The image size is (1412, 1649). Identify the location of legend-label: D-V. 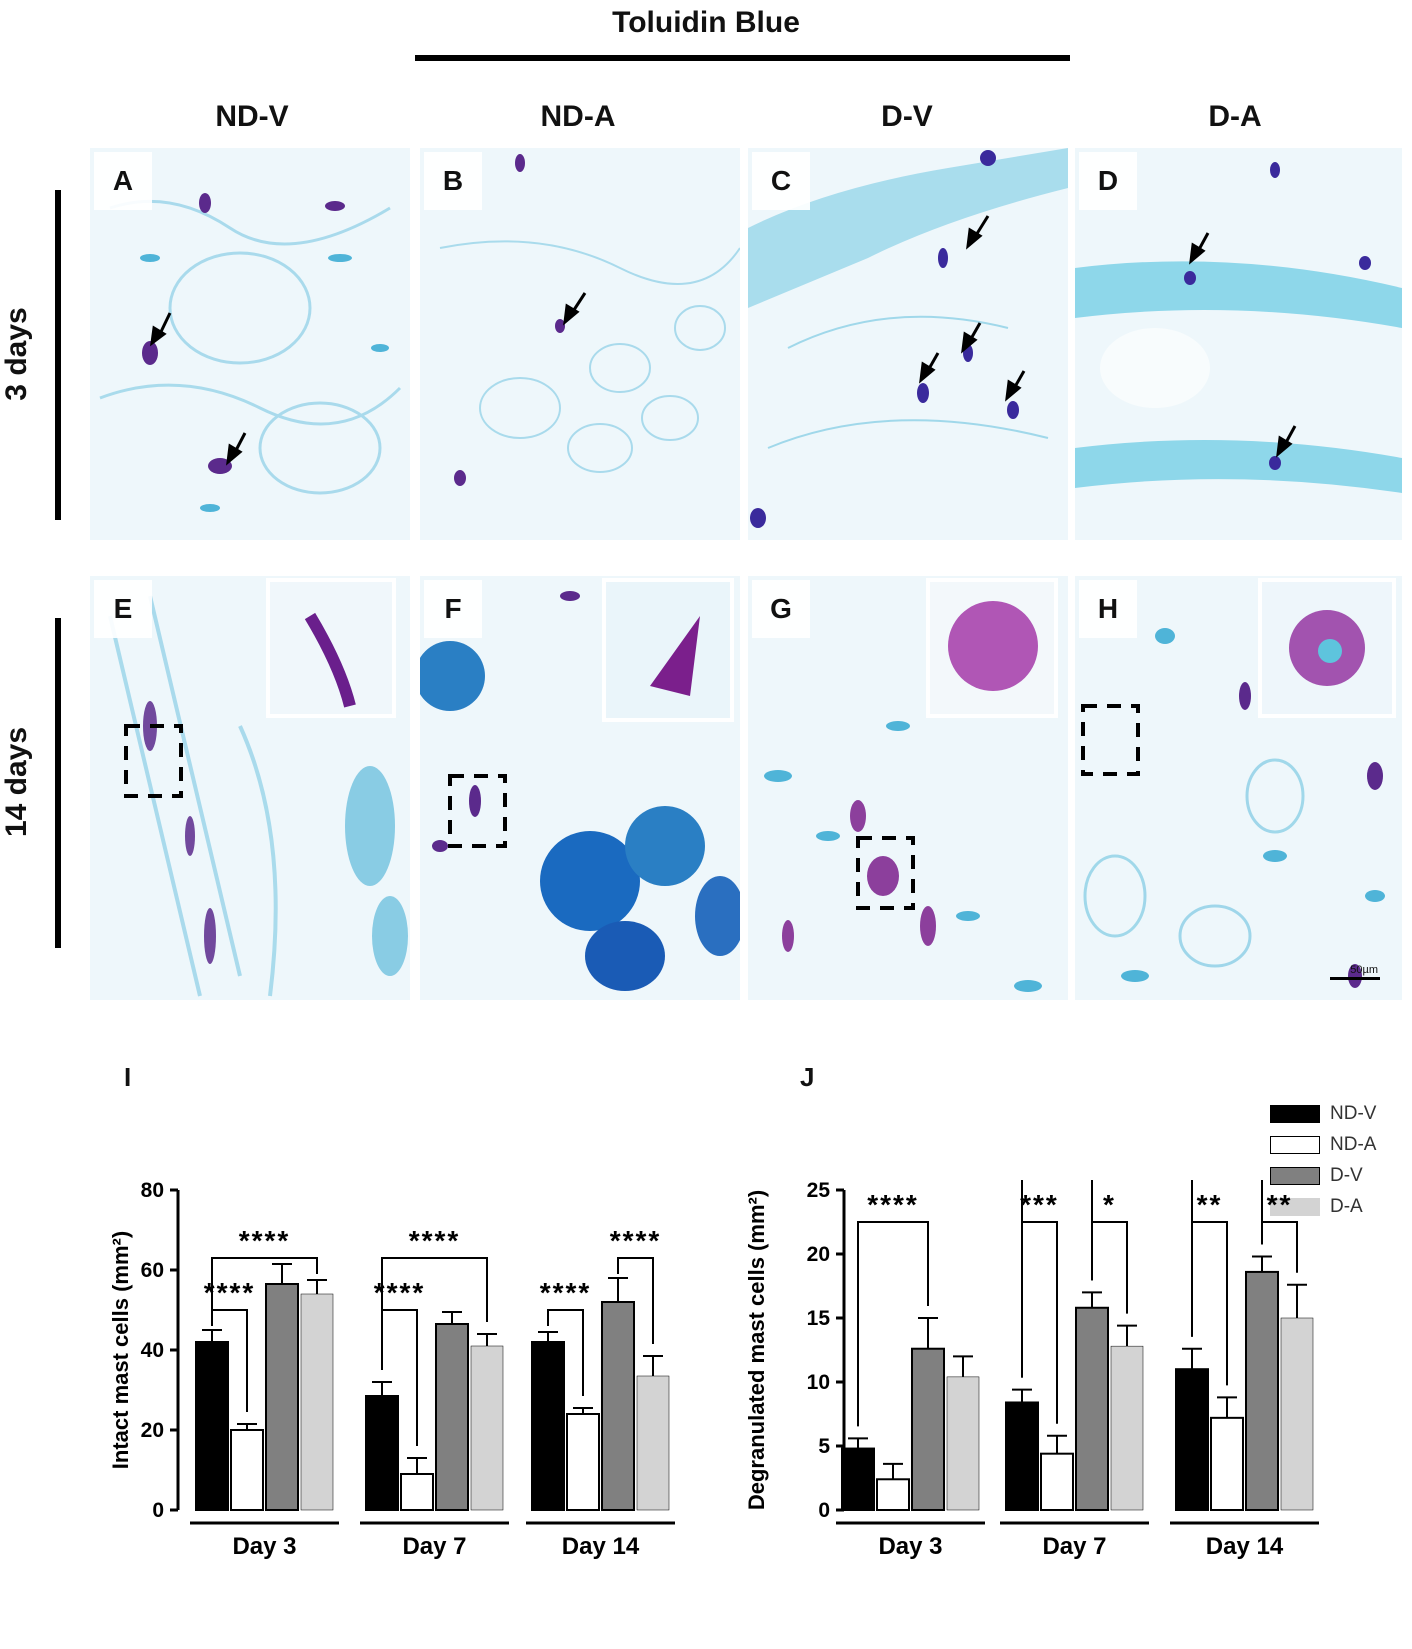
(1346, 1175).